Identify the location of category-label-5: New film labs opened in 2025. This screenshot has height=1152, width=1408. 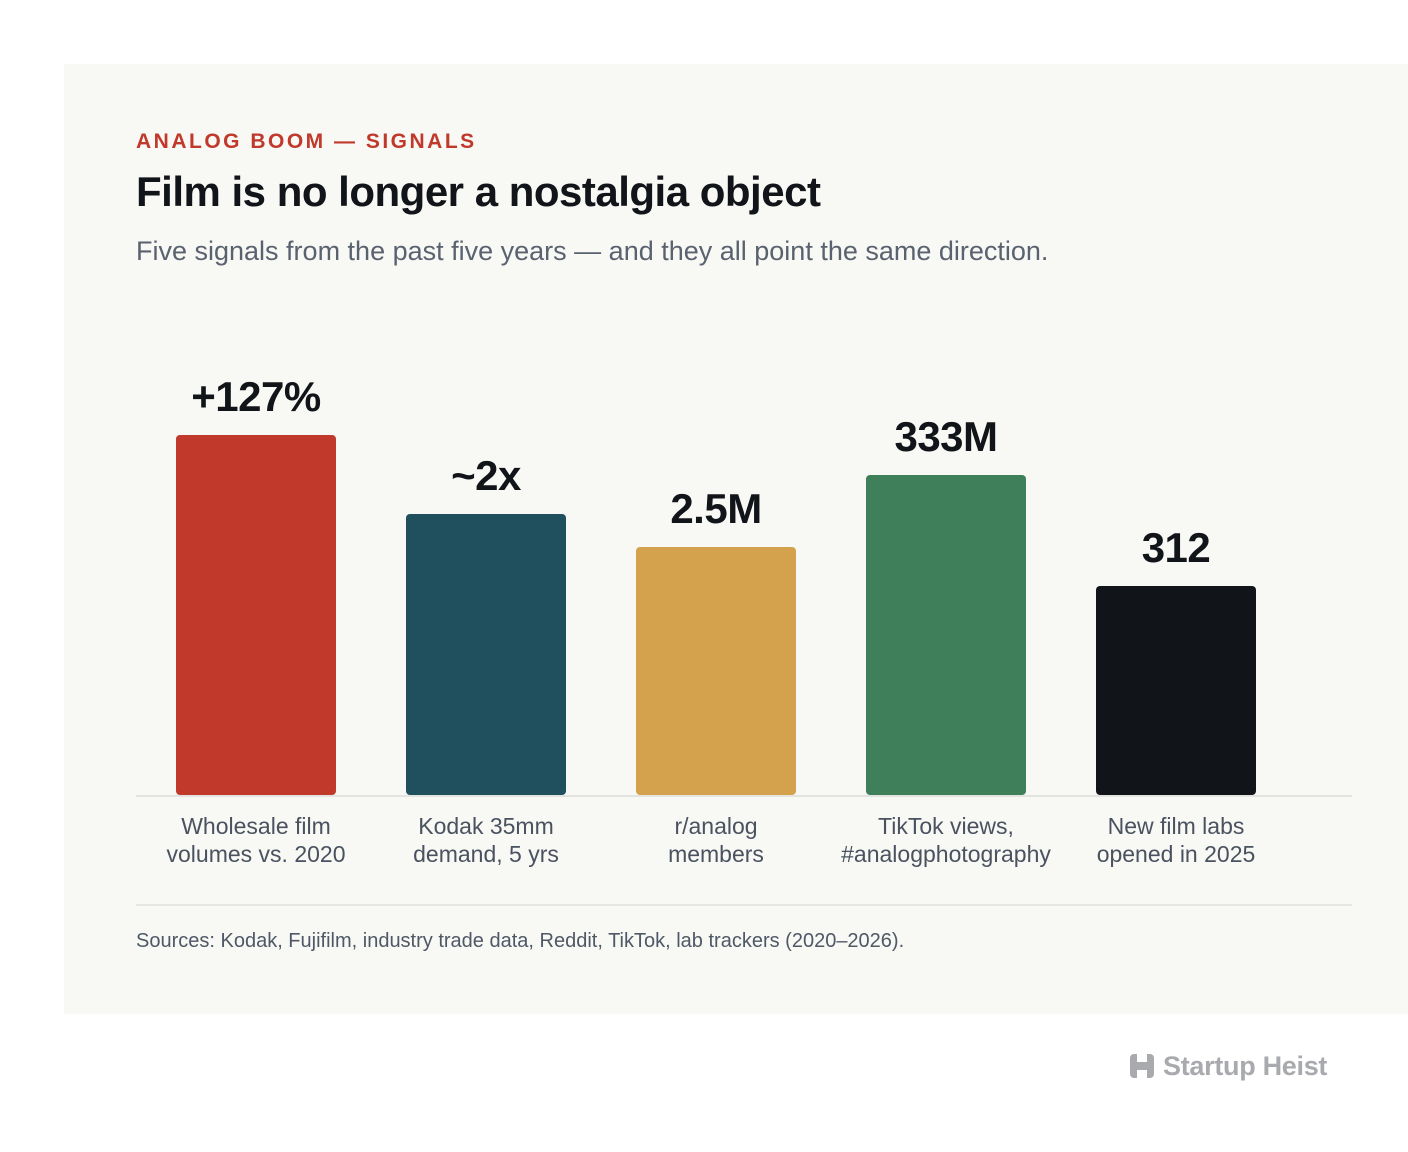
(1176, 840).